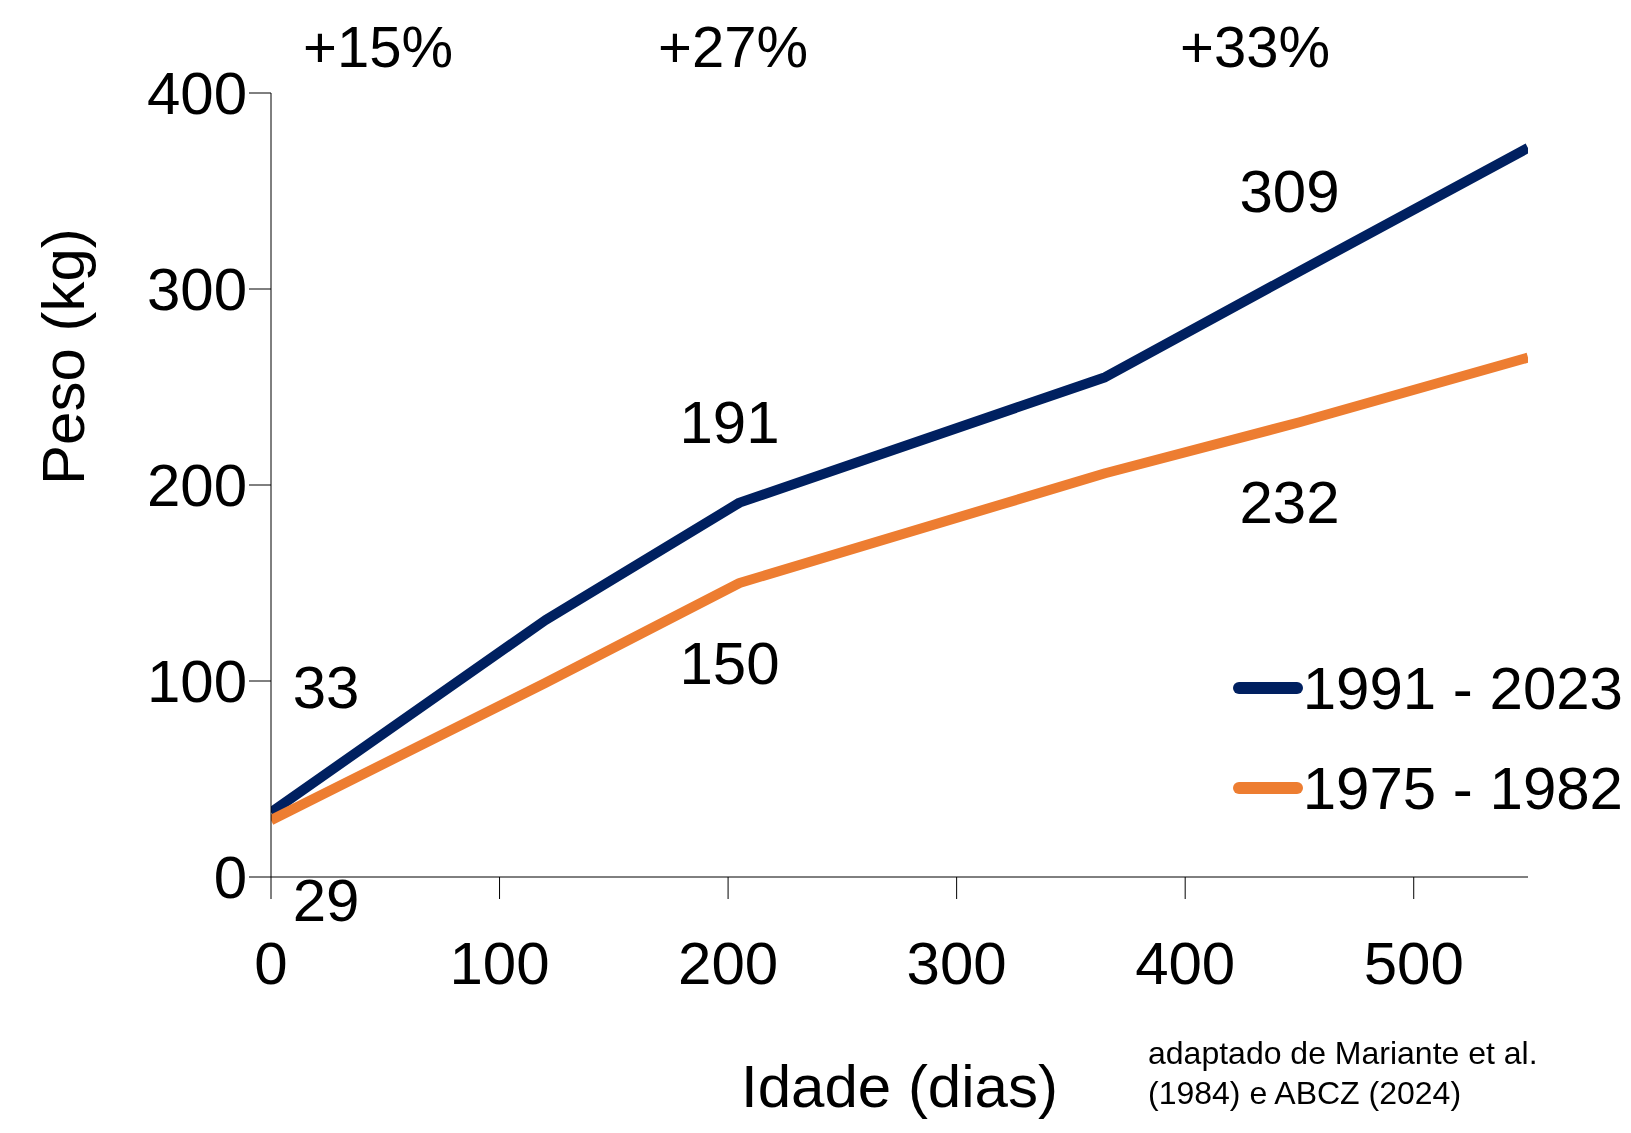 The height and width of the screenshot is (1133, 1631). Describe the element at coordinates (733, 46) in the screenshot. I see `text: +27%` at that location.